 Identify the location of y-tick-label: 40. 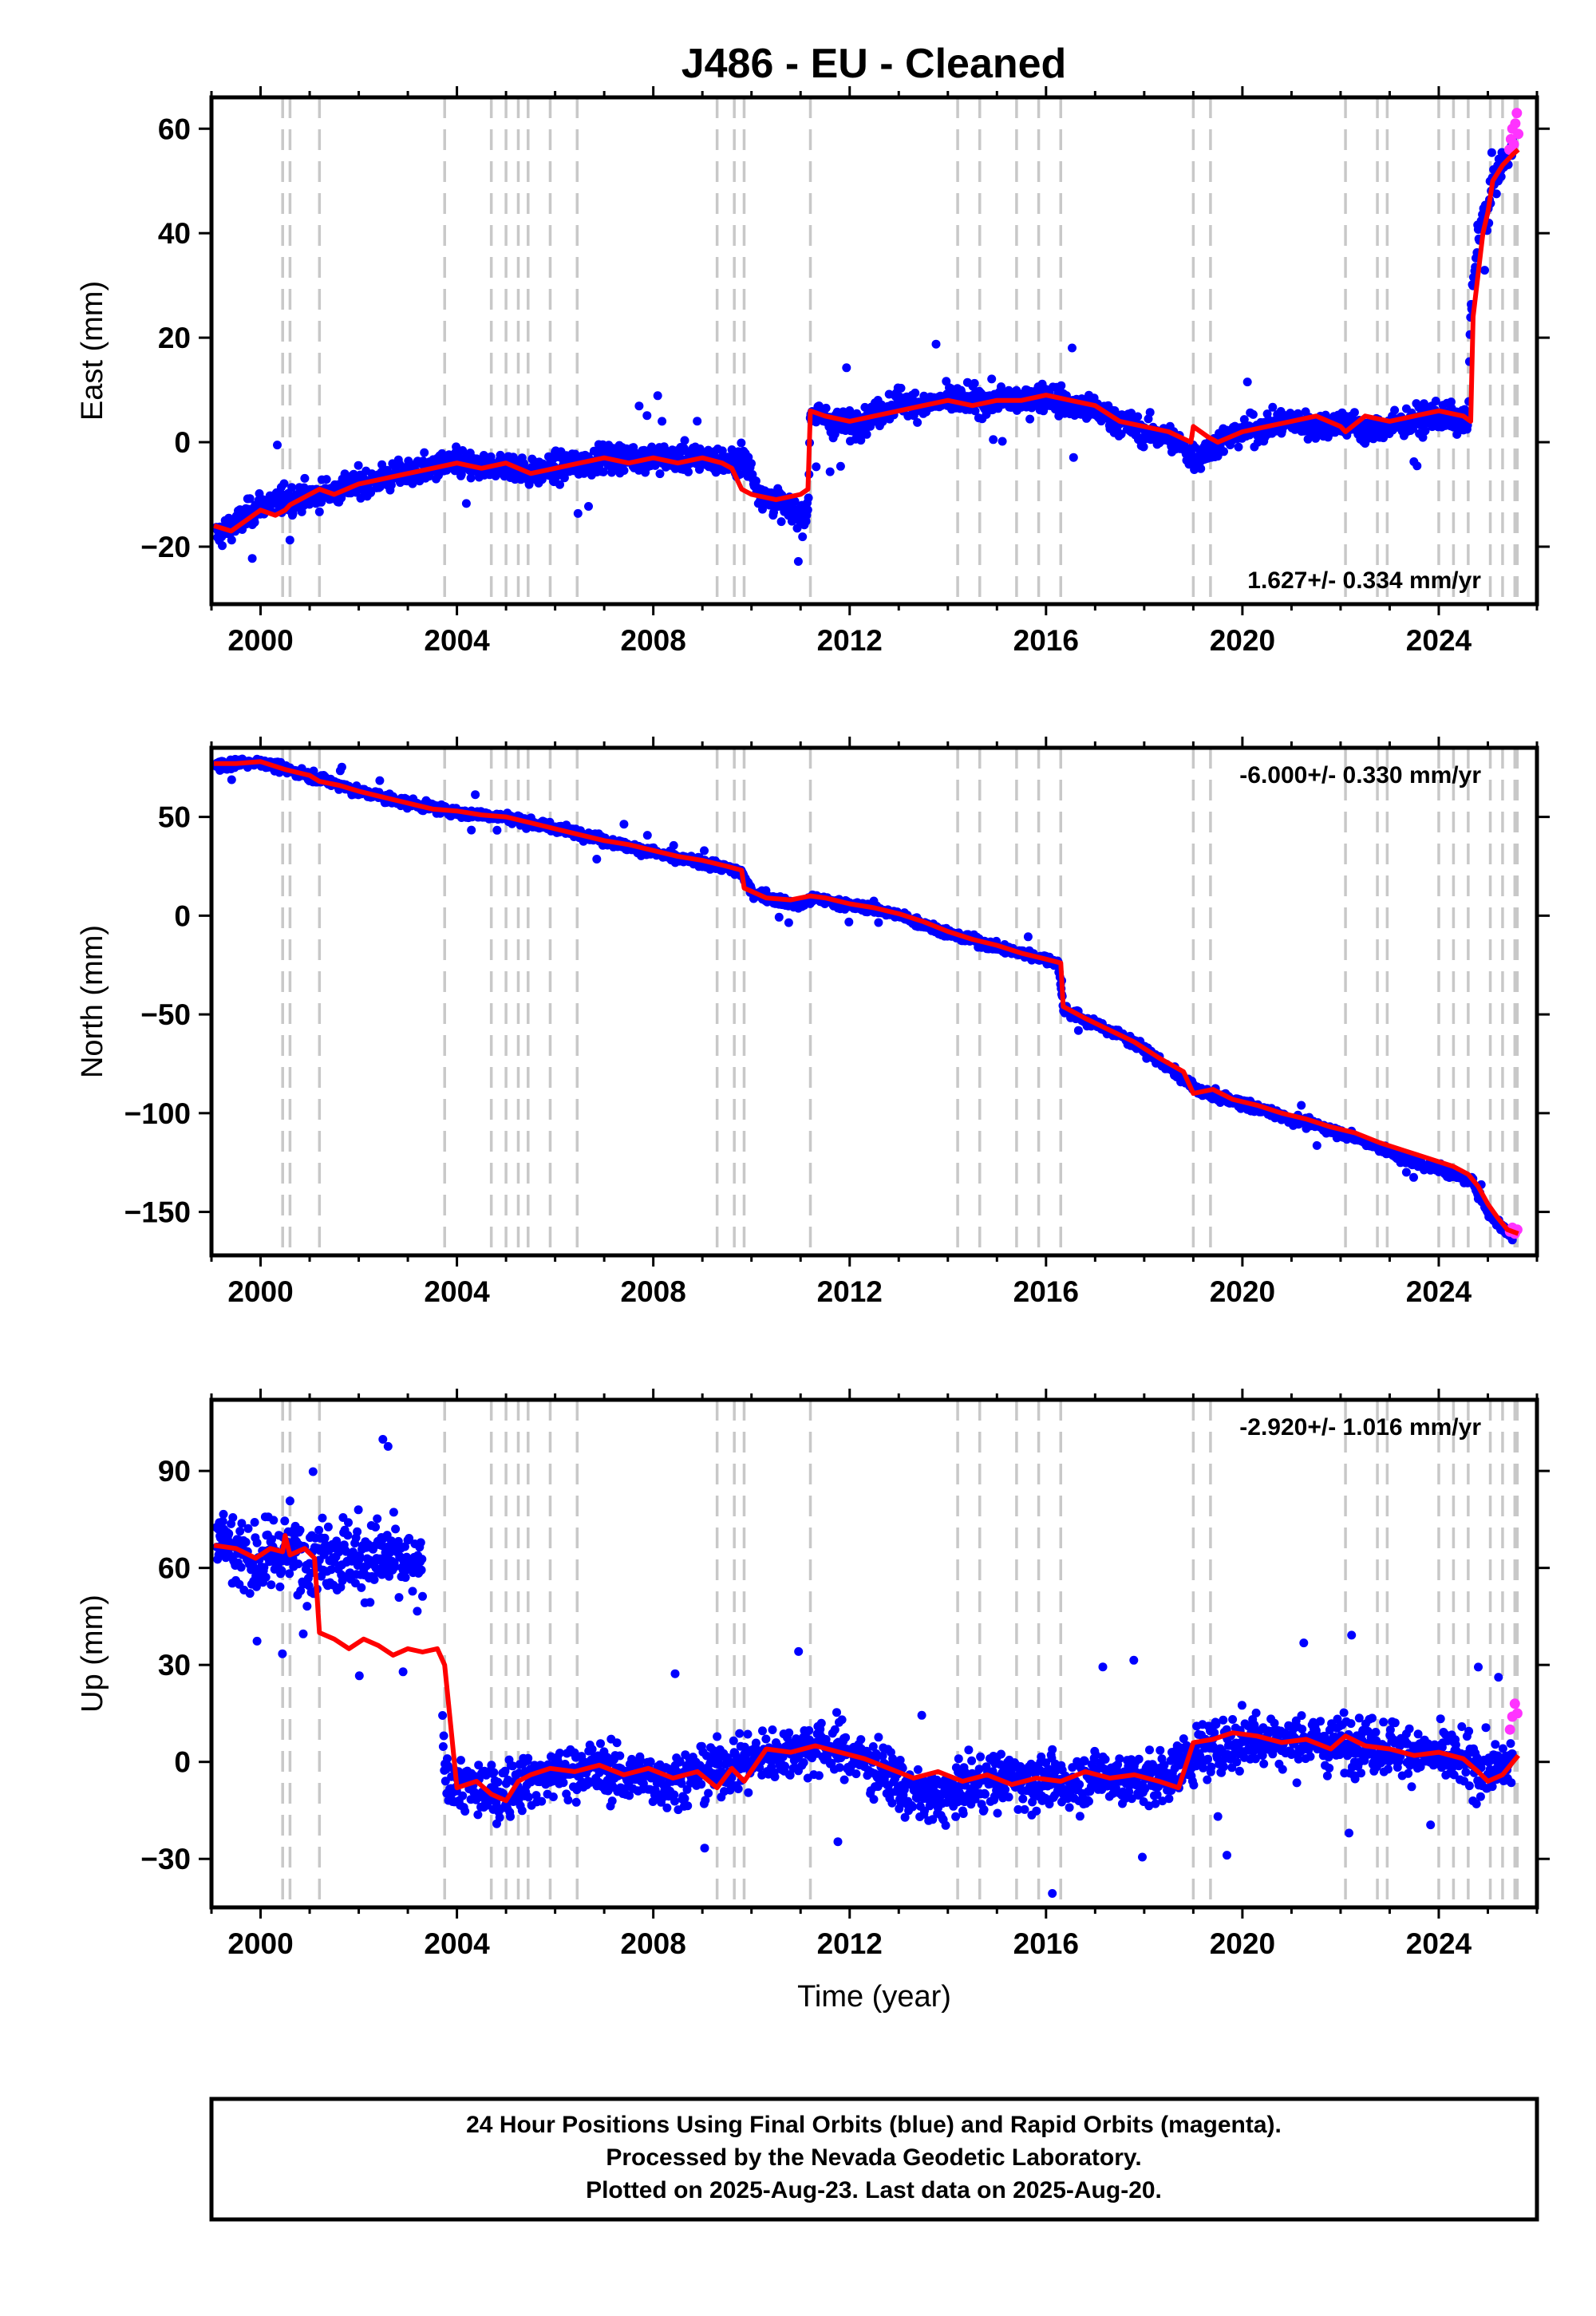
(174, 234).